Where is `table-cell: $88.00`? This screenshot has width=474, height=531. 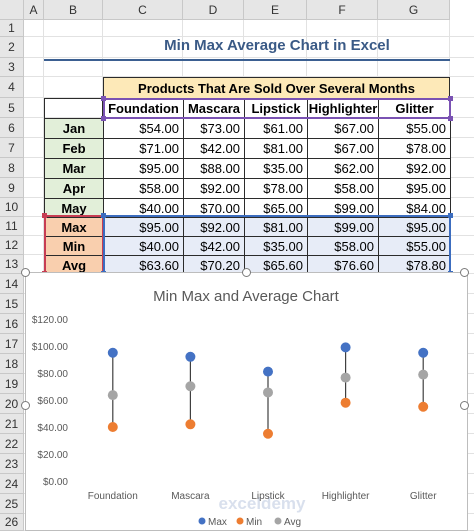 table-cell: $88.00 is located at coordinates (214, 168).